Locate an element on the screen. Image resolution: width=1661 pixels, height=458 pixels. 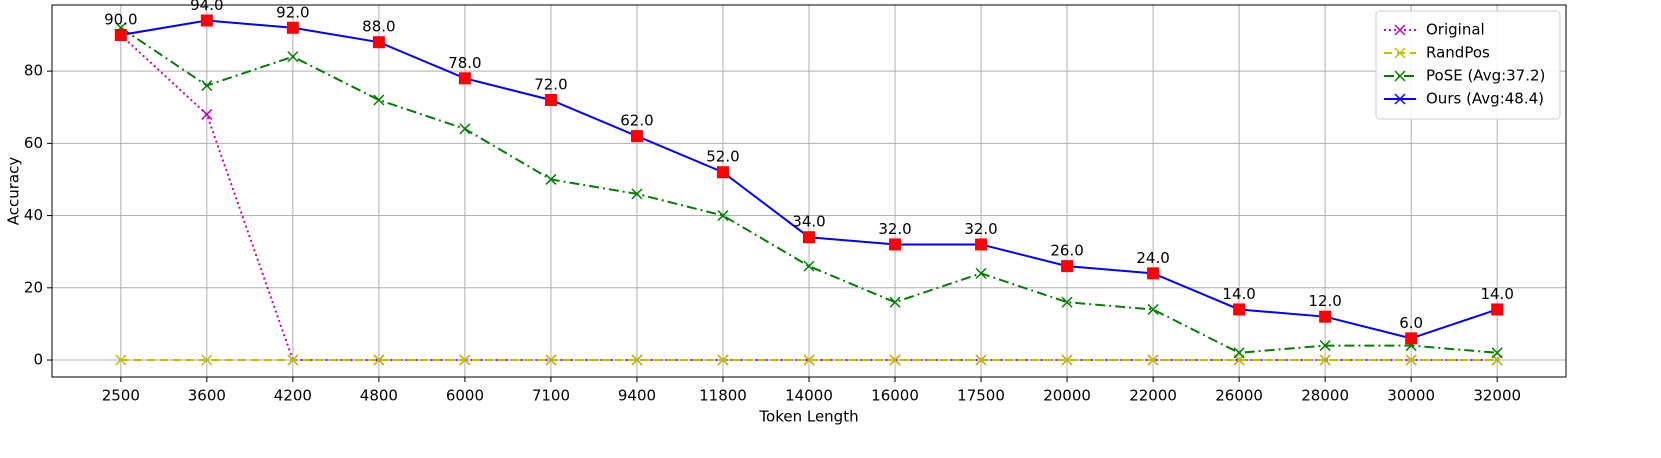
legend-box is located at coordinates (1468, 65).